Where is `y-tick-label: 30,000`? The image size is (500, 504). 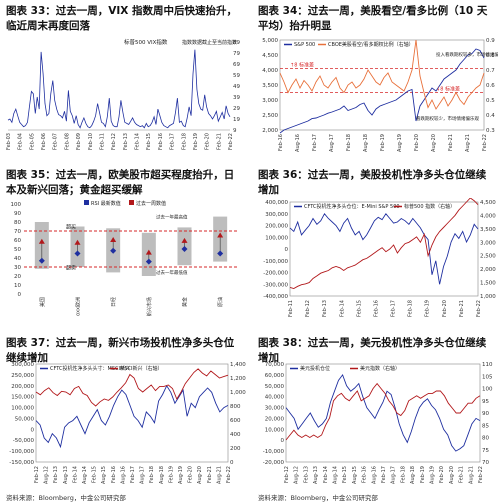 y-tick-label: 30,000 is located at coordinates (275, 409).